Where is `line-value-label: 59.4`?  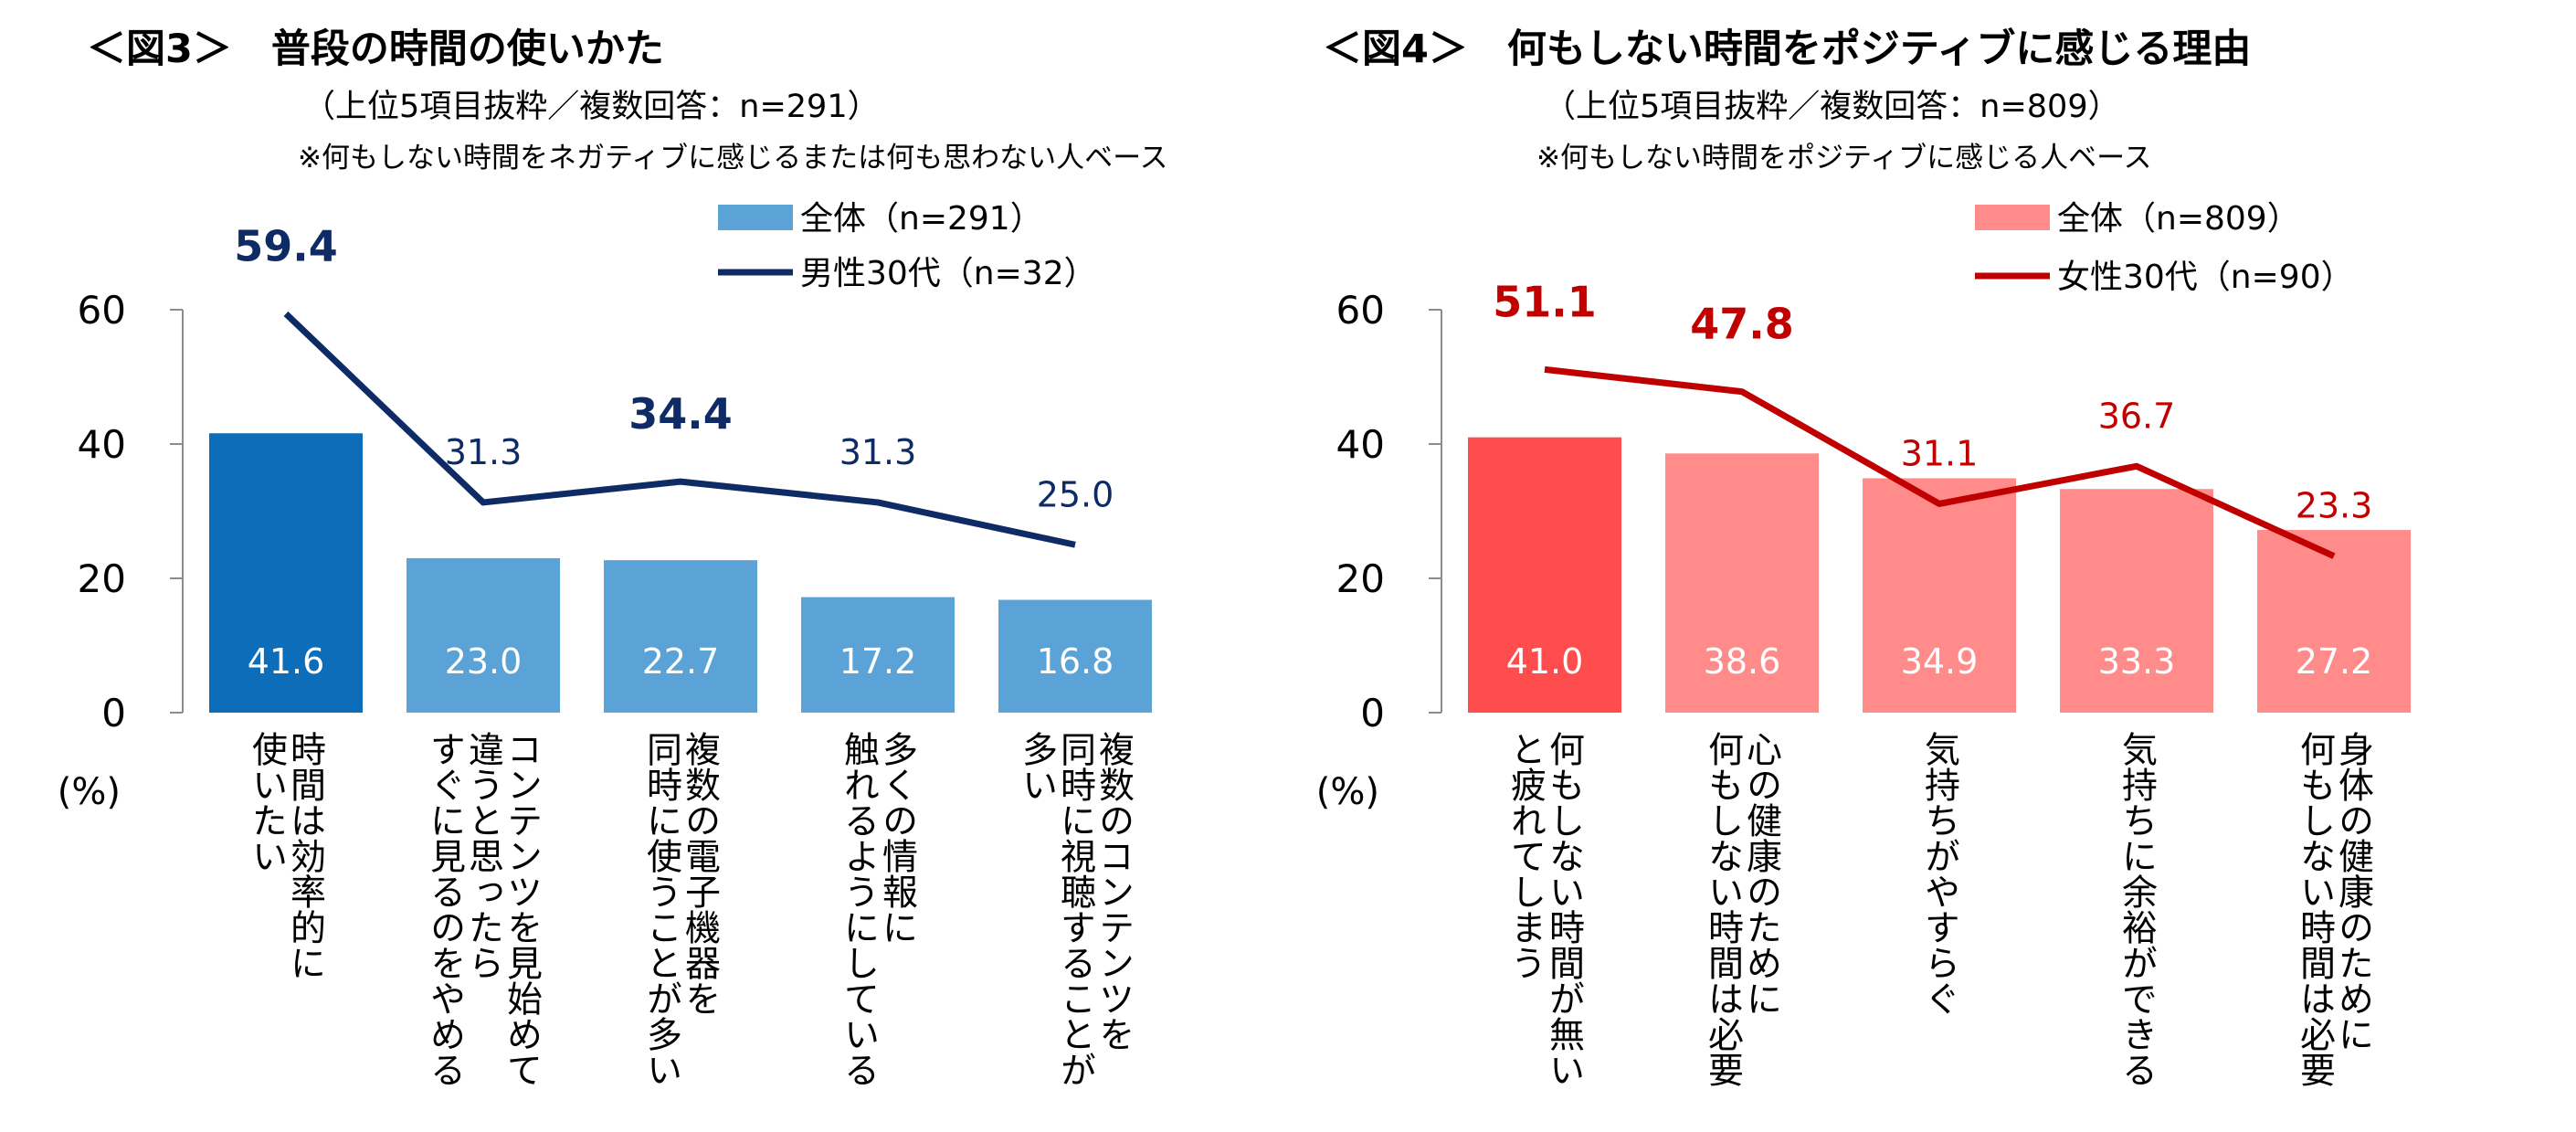 line-value-label: 59.4 is located at coordinates (286, 245).